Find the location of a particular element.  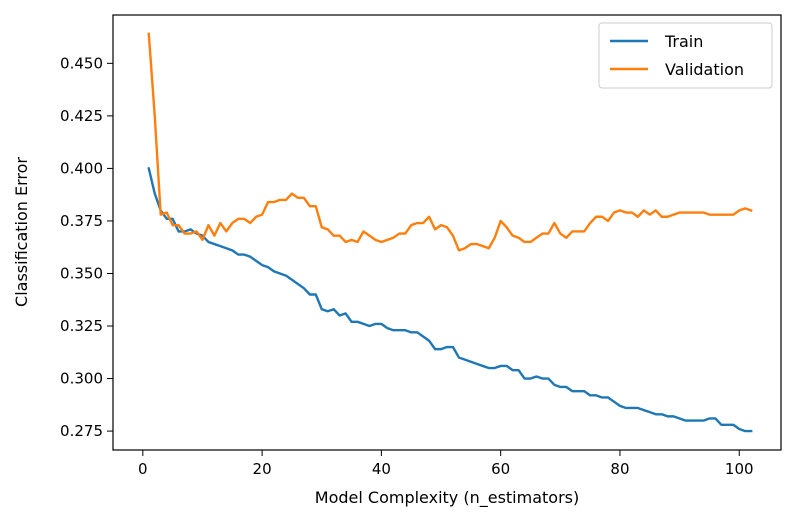

x-tick-label: 40 is located at coordinates (381, 469).